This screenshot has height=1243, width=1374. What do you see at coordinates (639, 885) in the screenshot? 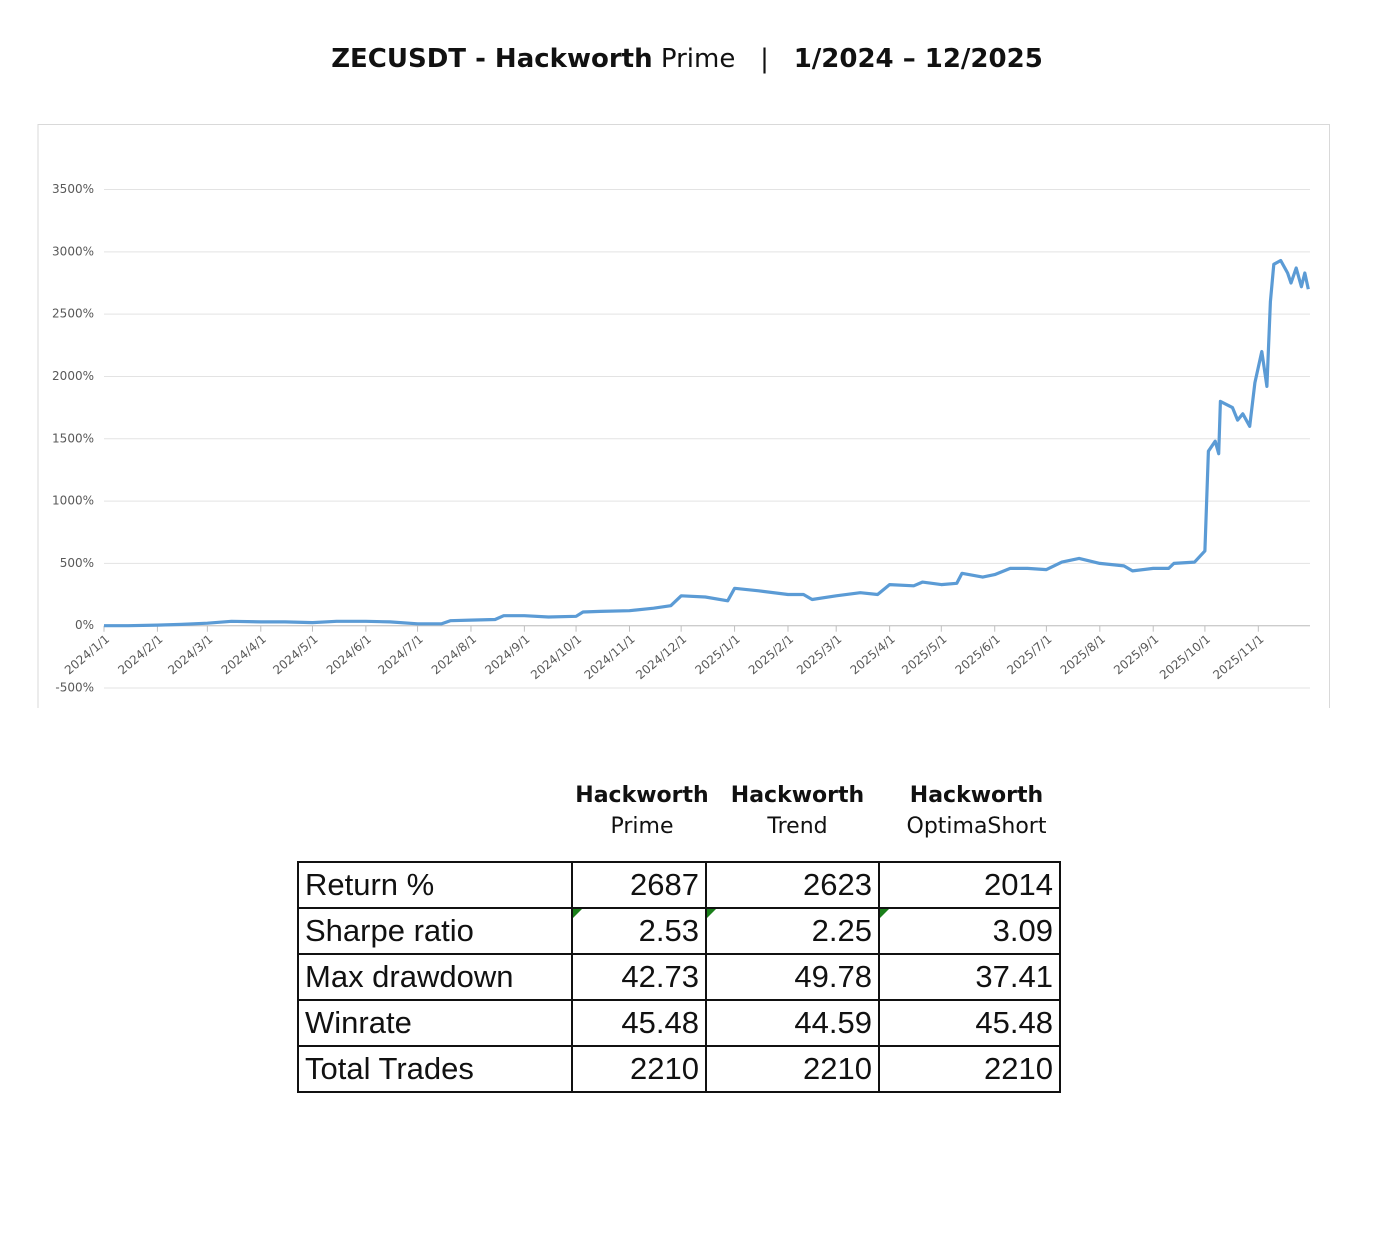
I see `table-cell: 2687` at bounding box center [639, 885].